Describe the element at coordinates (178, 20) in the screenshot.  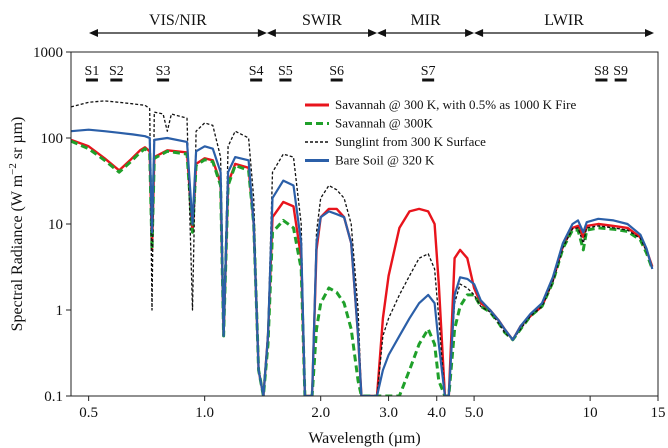
I see `band-label: VIS/NIR` at that location.